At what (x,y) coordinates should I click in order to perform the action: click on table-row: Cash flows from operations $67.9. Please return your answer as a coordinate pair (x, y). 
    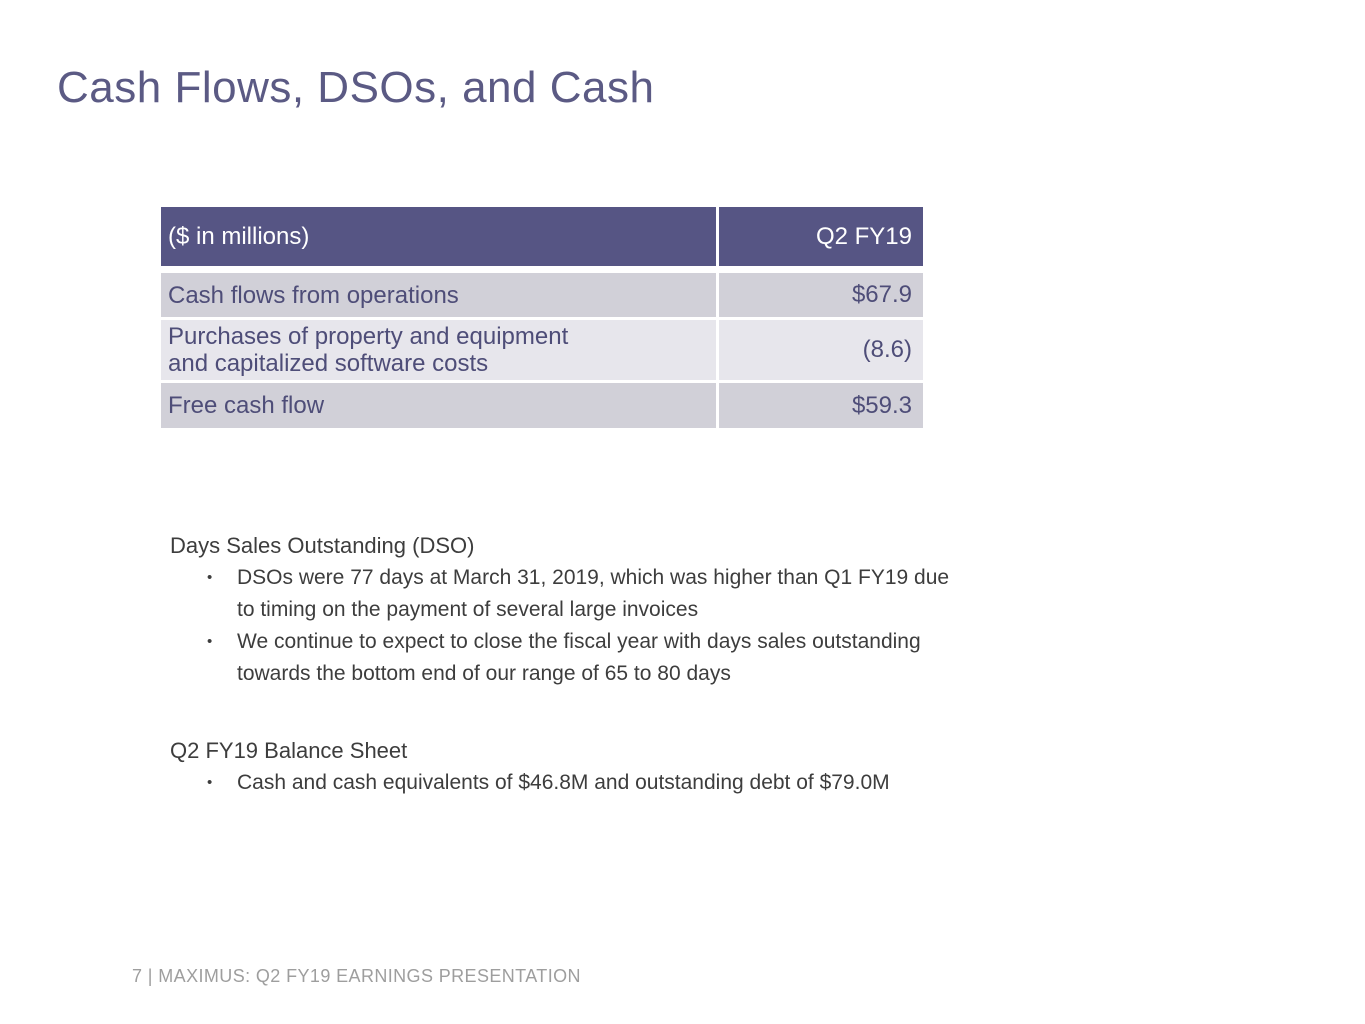
    Looking at the image, I should click on (542, 295).